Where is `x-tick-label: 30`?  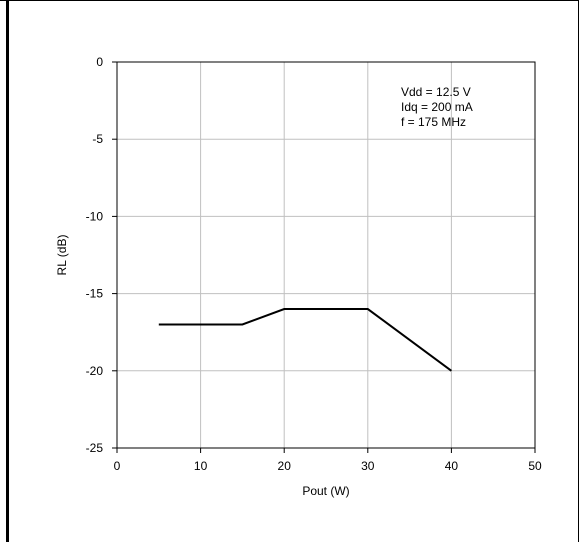
x-tick-label: 30 is located at coordinates (368, 466).